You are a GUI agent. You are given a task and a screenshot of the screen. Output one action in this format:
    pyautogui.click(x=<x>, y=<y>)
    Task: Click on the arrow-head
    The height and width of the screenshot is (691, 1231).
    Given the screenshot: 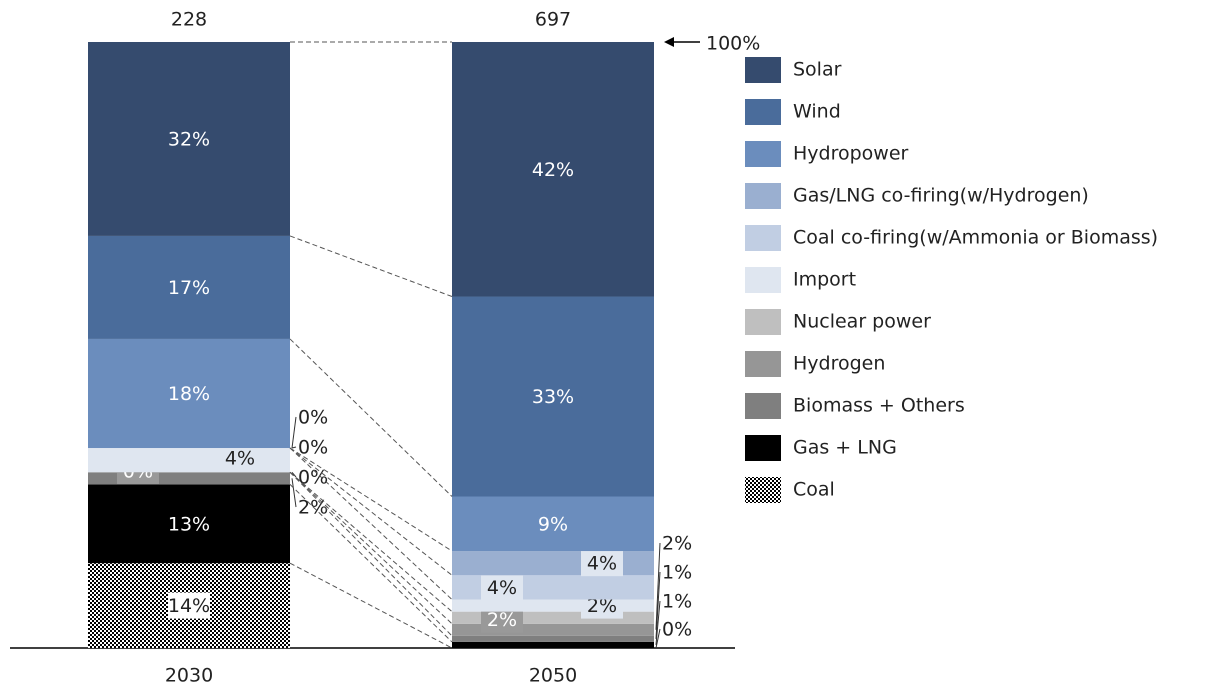 What is the action you would take?
    pyautogui.click(x=669, y=42)
    